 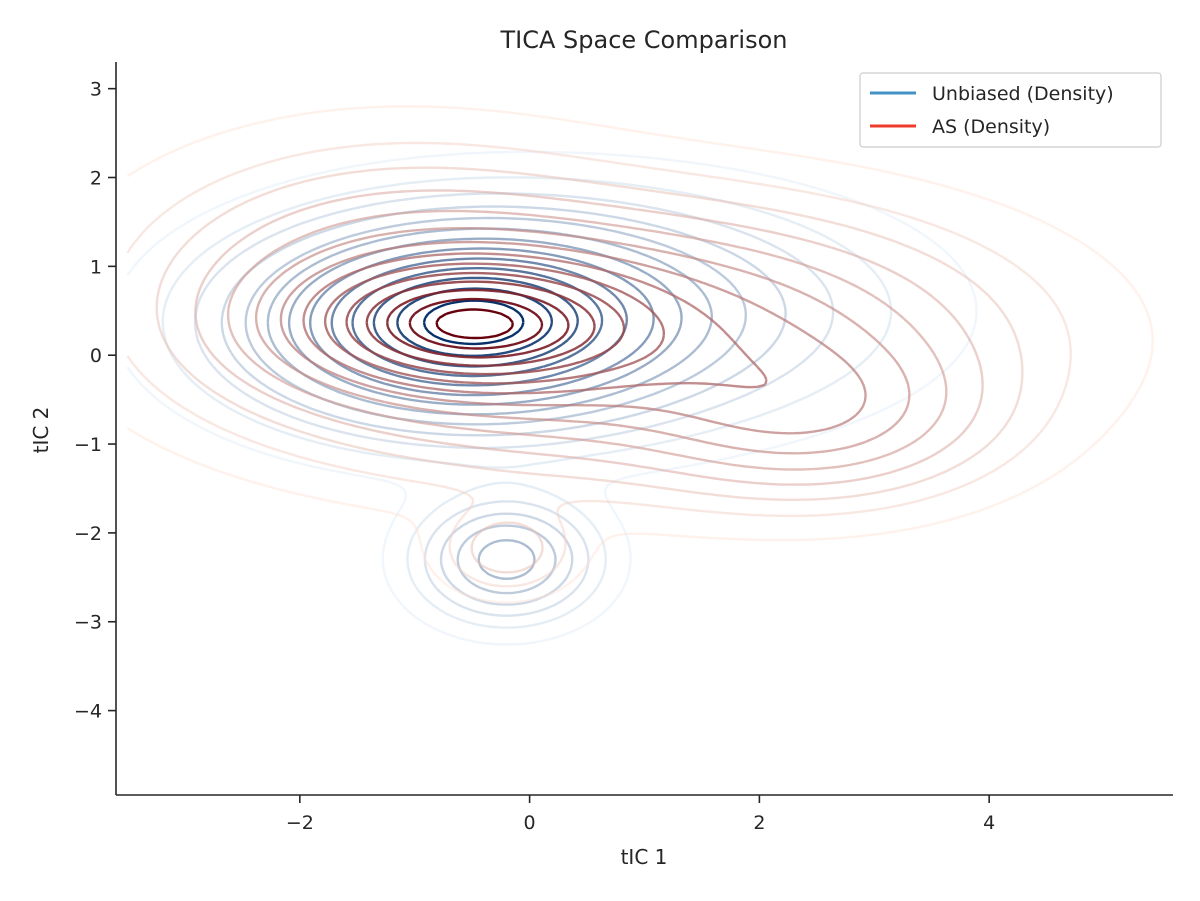 What do you see at coordinates (643, 40) in the screenshot?
I see `chart-title: TICA Space Comparison` at bounding box center [643, 40].